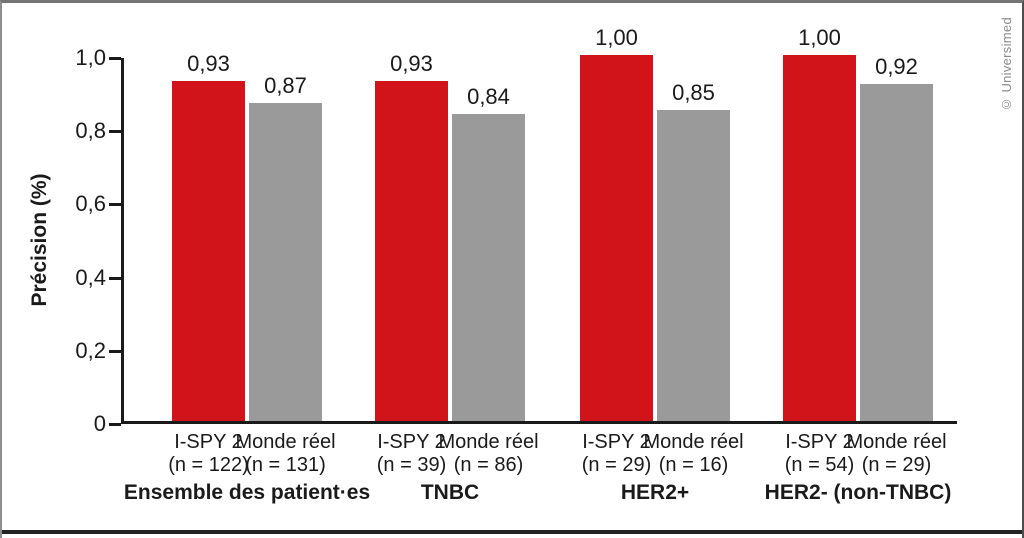 Image resolution: width=1024 pixels, height=538 pixels. Describe the element at coordinates (693, 465) in the screenshot. I see `sample-size: (n = 16)` at that location.